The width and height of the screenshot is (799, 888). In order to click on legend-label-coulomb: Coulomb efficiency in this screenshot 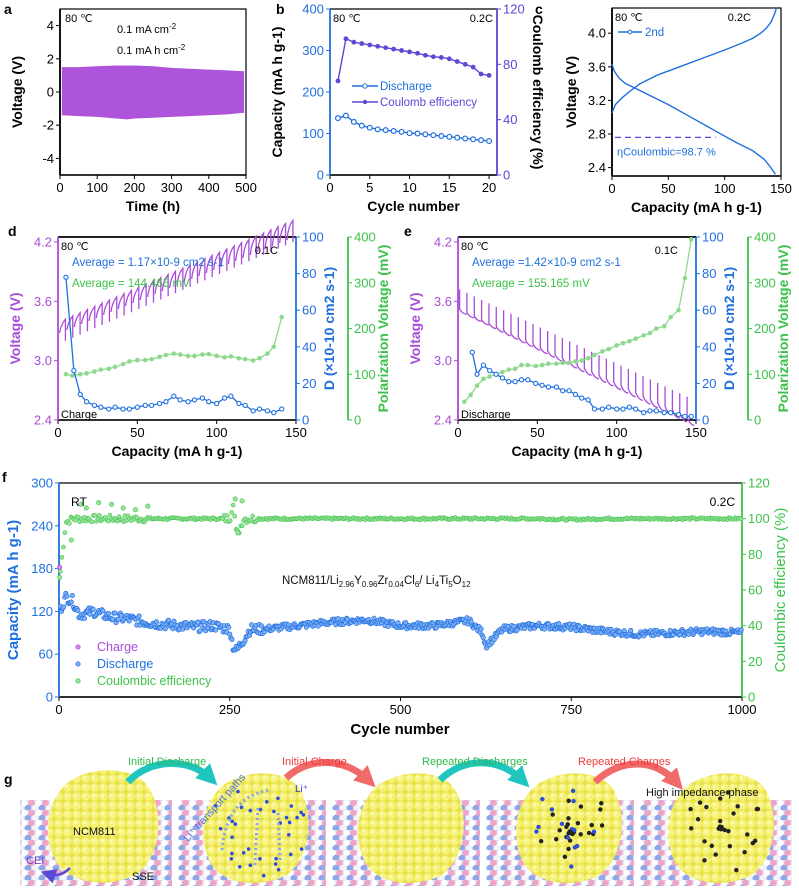, I will do `click(428, 103)`.